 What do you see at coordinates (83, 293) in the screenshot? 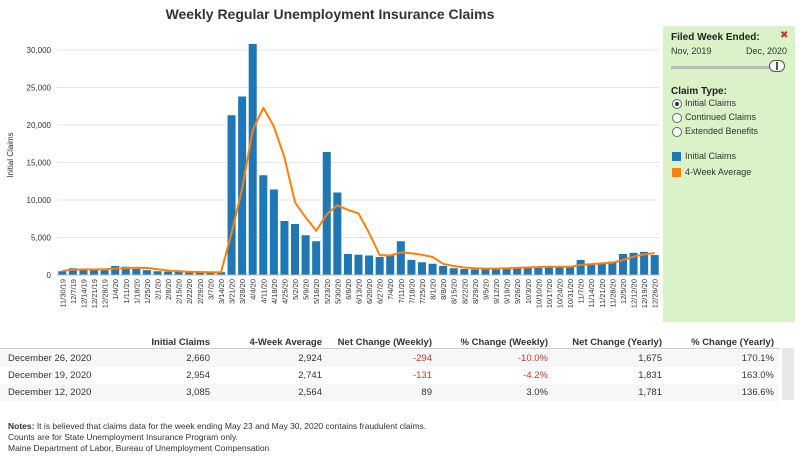
I see `x-tick-label: 12/14/19` at bounding box center [83, 293].